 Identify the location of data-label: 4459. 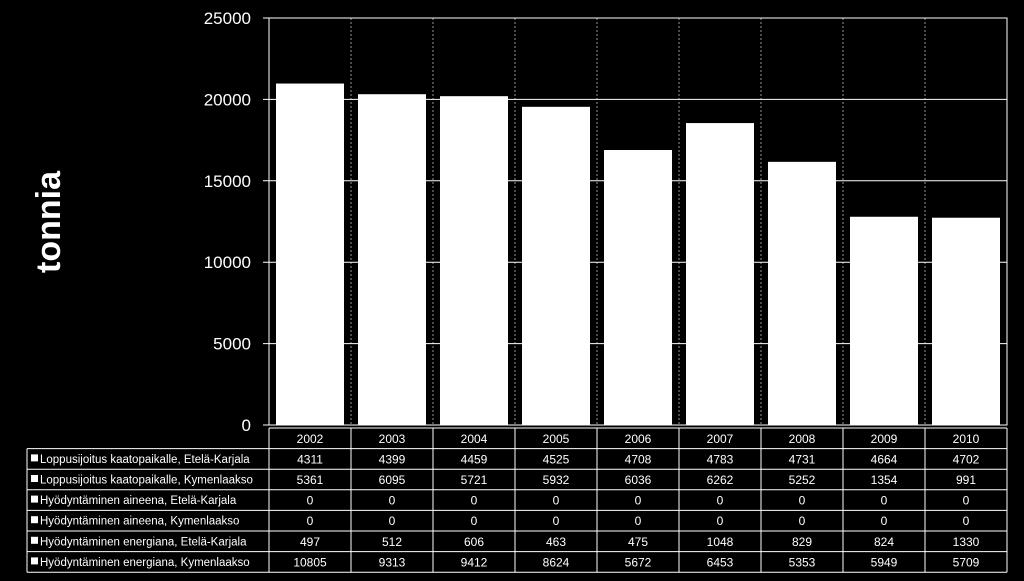
(474, 459).